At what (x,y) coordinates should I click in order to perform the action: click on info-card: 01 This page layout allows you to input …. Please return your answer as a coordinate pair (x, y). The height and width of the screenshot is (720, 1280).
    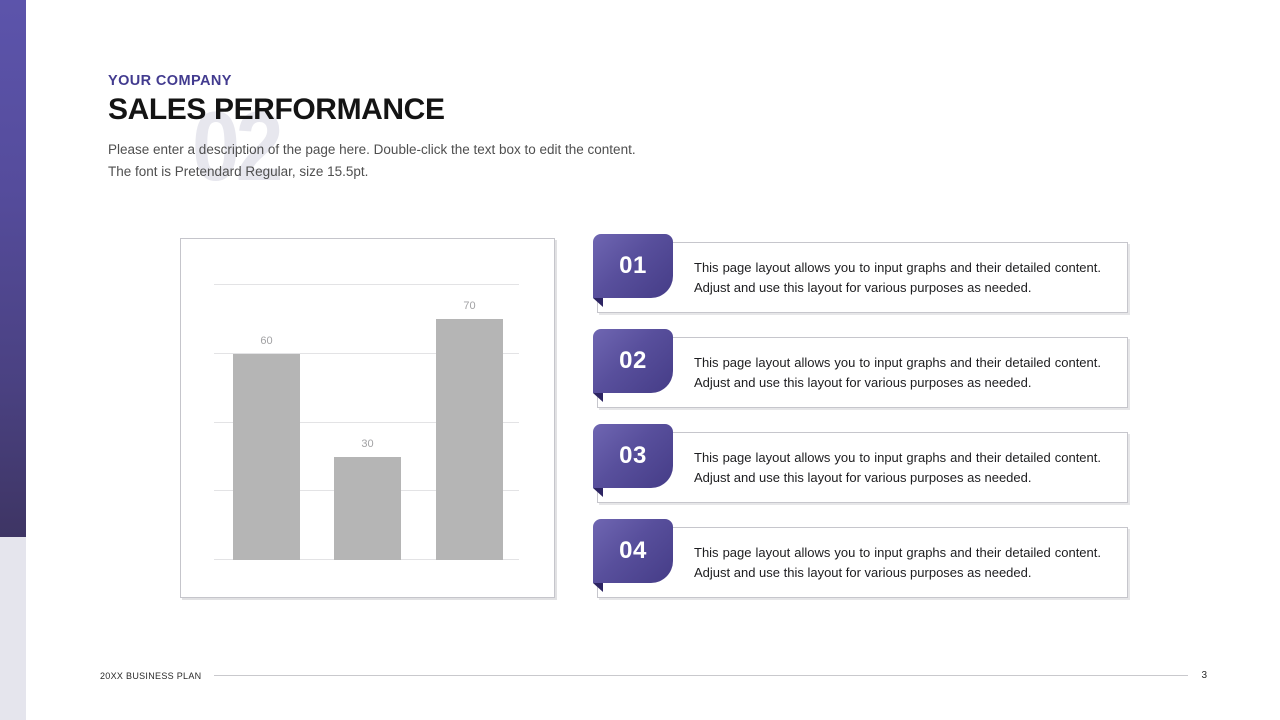
    Looking at the image, I should click on (860, 273).